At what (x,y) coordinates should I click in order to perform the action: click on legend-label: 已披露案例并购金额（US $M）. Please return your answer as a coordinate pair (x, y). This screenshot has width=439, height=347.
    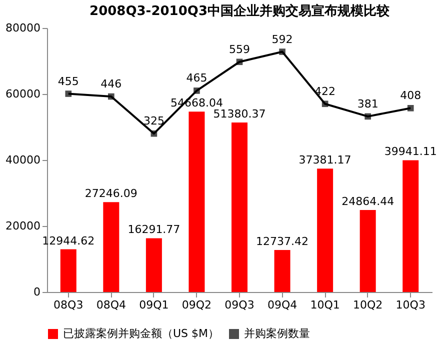
    Looking at the image, I should click on (141, 333).